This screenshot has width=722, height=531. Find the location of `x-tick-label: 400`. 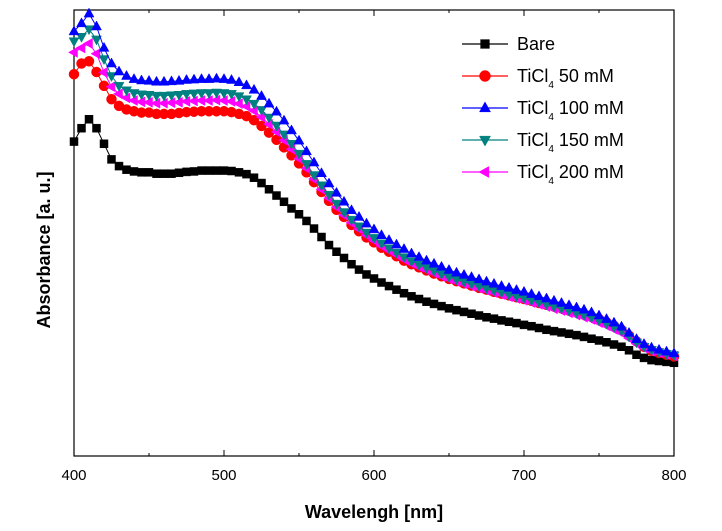

x-tick-label: 400 is located at coordinates (73, 475).